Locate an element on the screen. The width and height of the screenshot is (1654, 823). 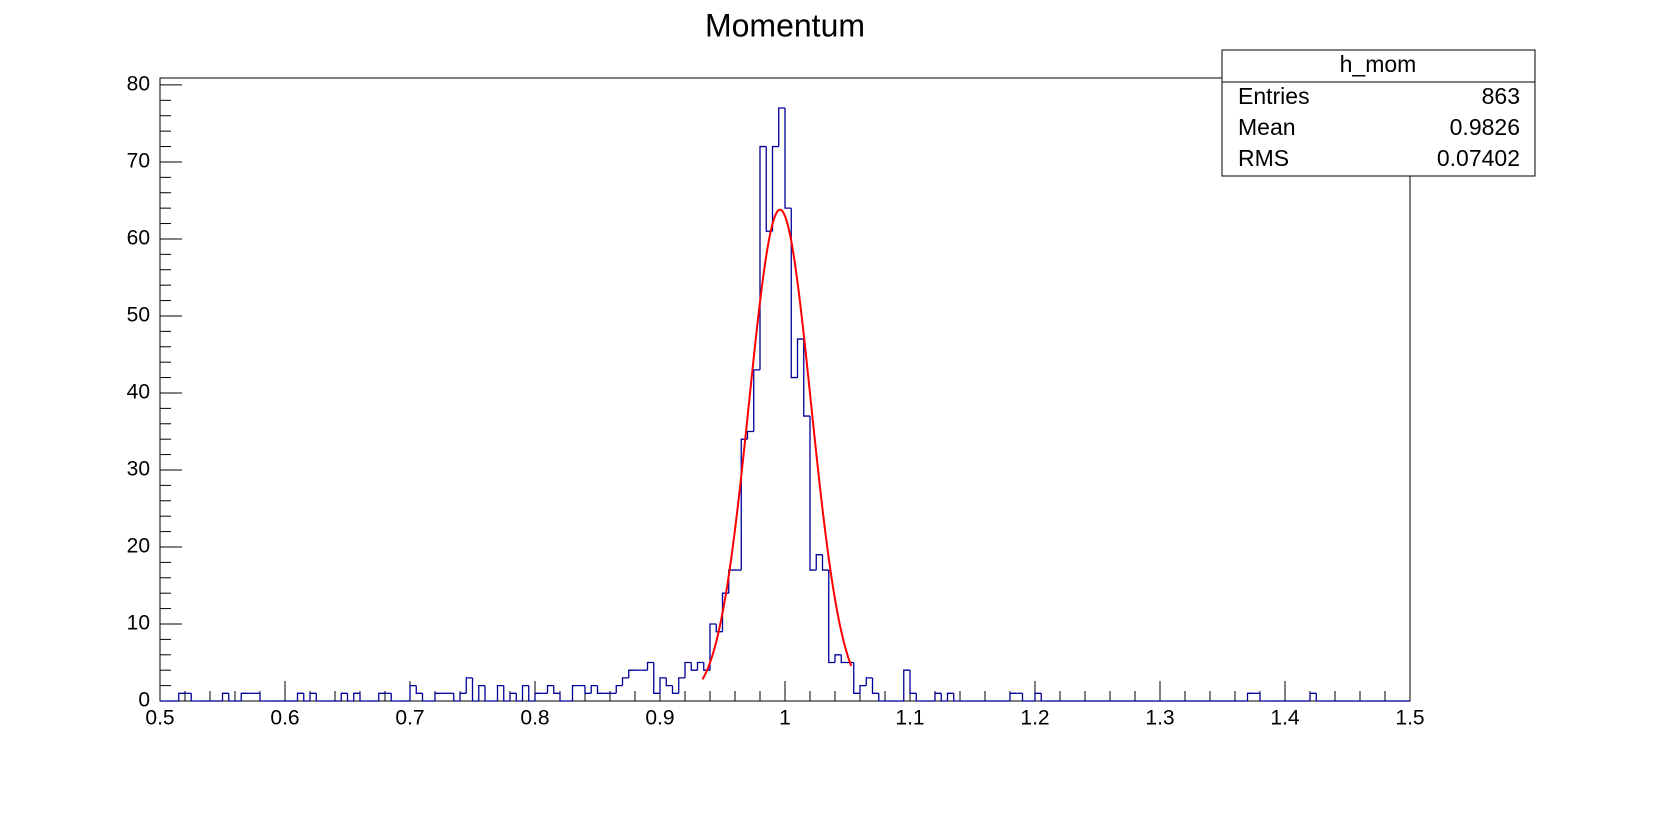
stats-box: h_mom Entries 863 Mean 0.9826 RMS 0.07402 is located at coordinates (1378, 113).